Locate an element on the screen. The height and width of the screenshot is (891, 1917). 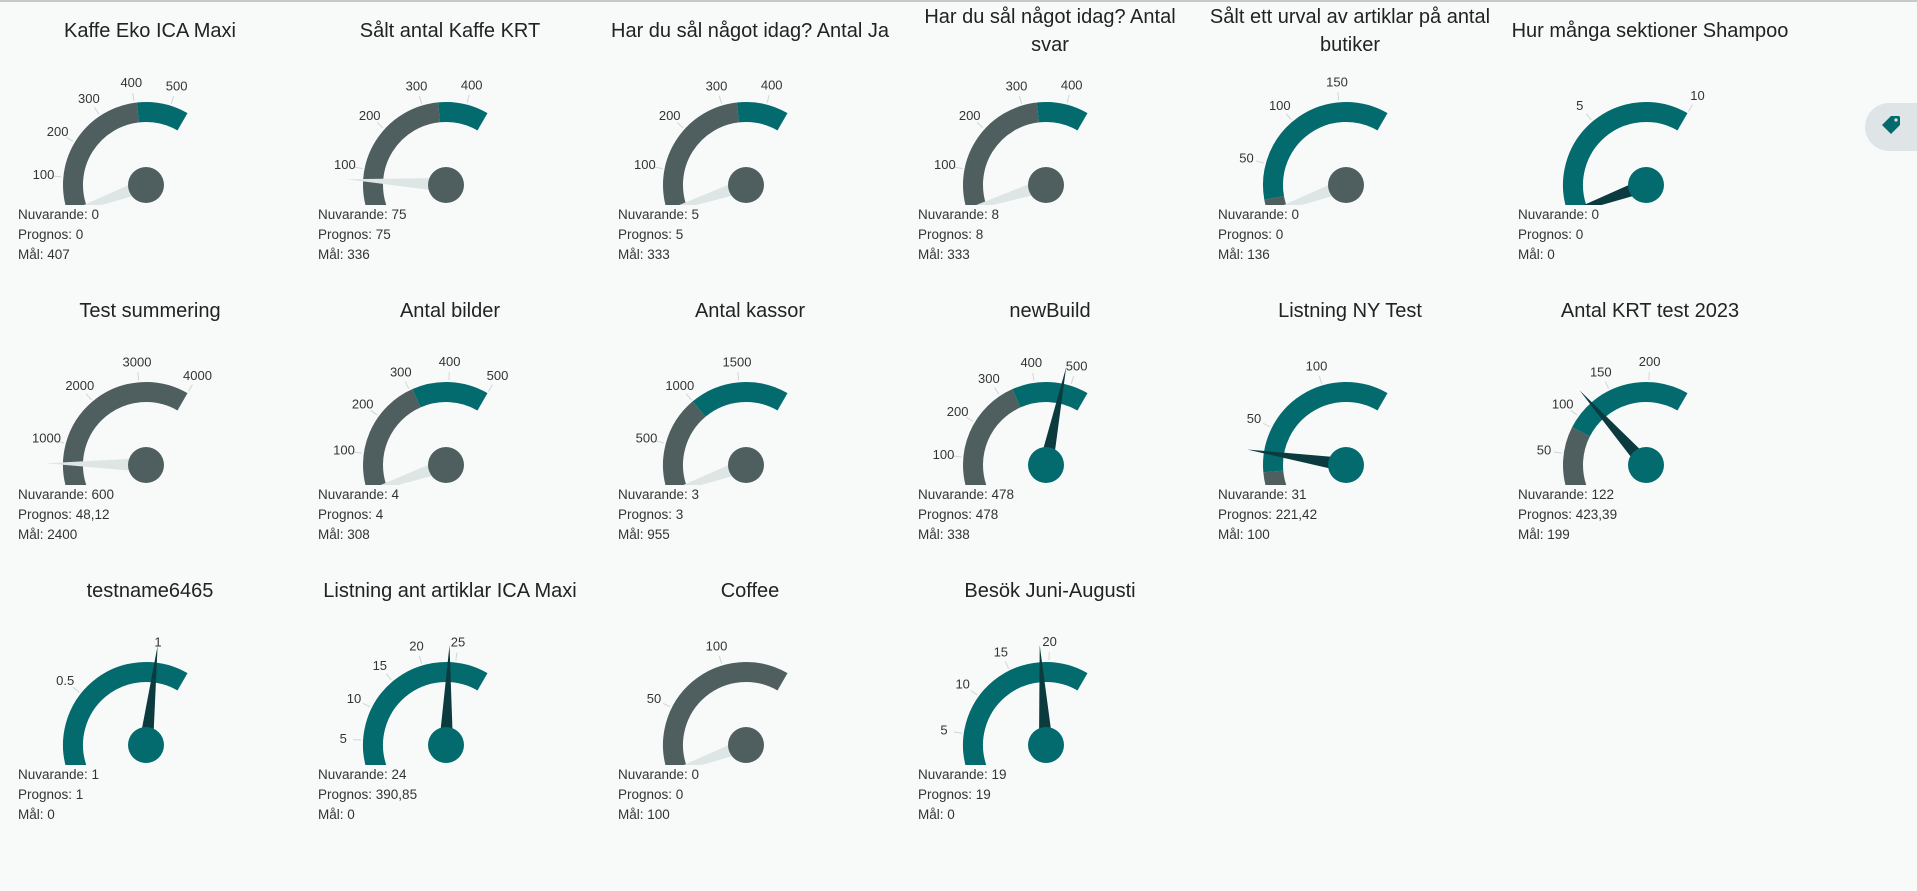
gauge-tick-label: 10 is located at coordinates (1697, 95).